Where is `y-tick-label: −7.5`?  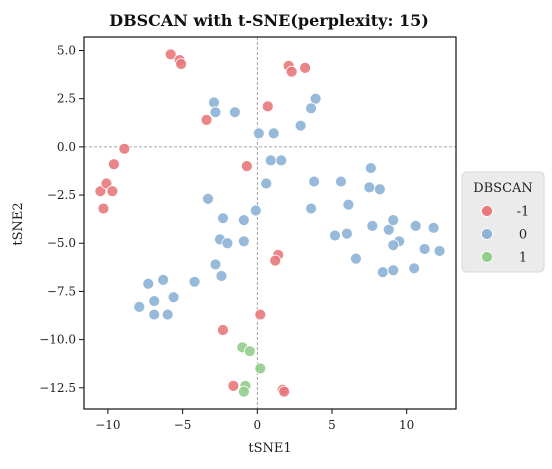
y-tick-label: −7.5 is located at coordinates (61, 291).